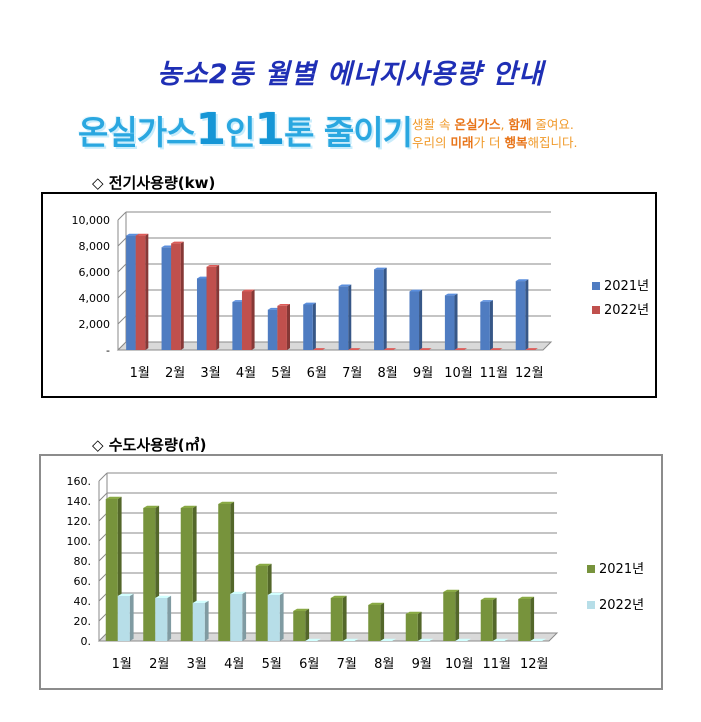 The width and height of the screenshot is (701, 722). What do you see at coordinates (431, 142) in the screenshot?
I see `slogan-text: 우리의` at bounding box center [431, 142].